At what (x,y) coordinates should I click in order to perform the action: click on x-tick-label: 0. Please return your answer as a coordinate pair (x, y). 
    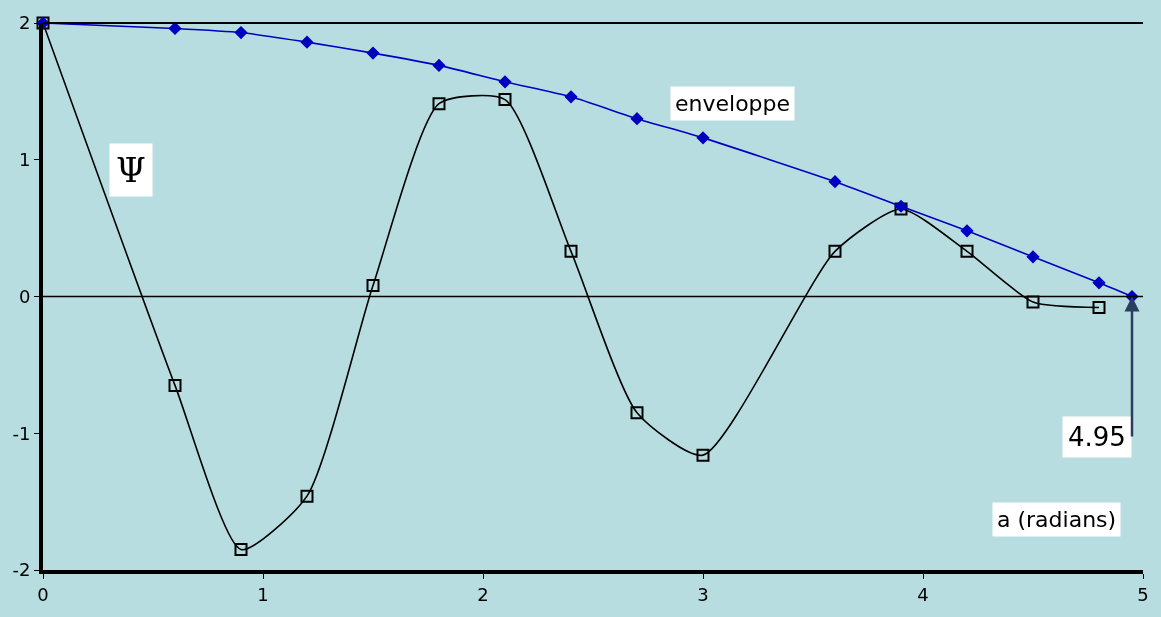
    Looking at the image, I should click on (43, 594).